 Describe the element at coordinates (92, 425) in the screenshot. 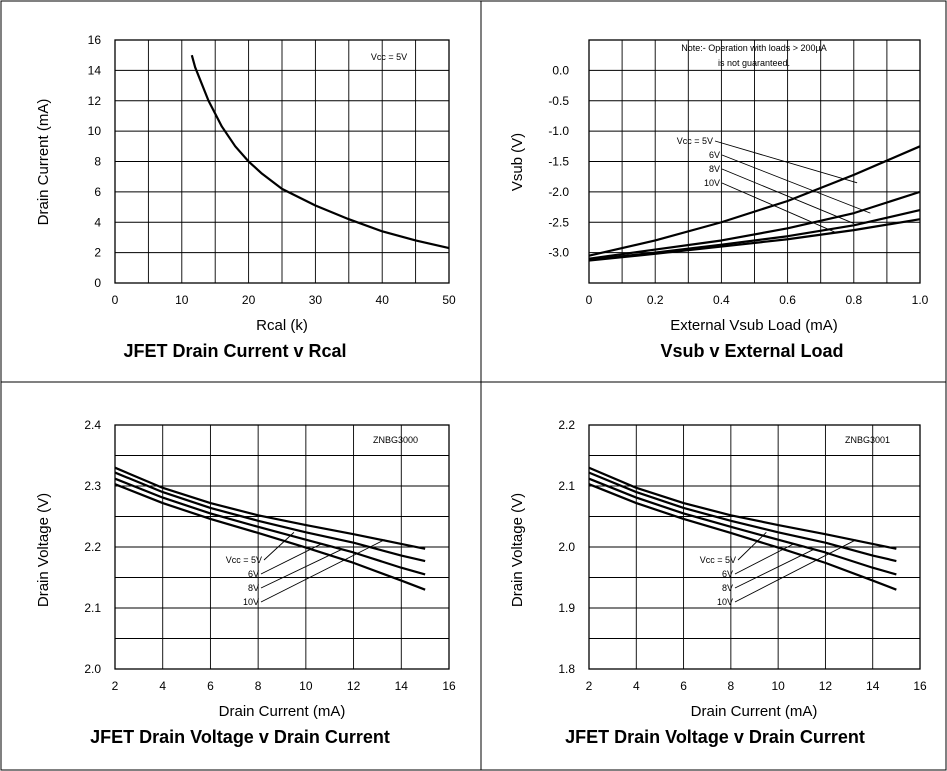

I see `y-tick-label: 2.4` at that location.